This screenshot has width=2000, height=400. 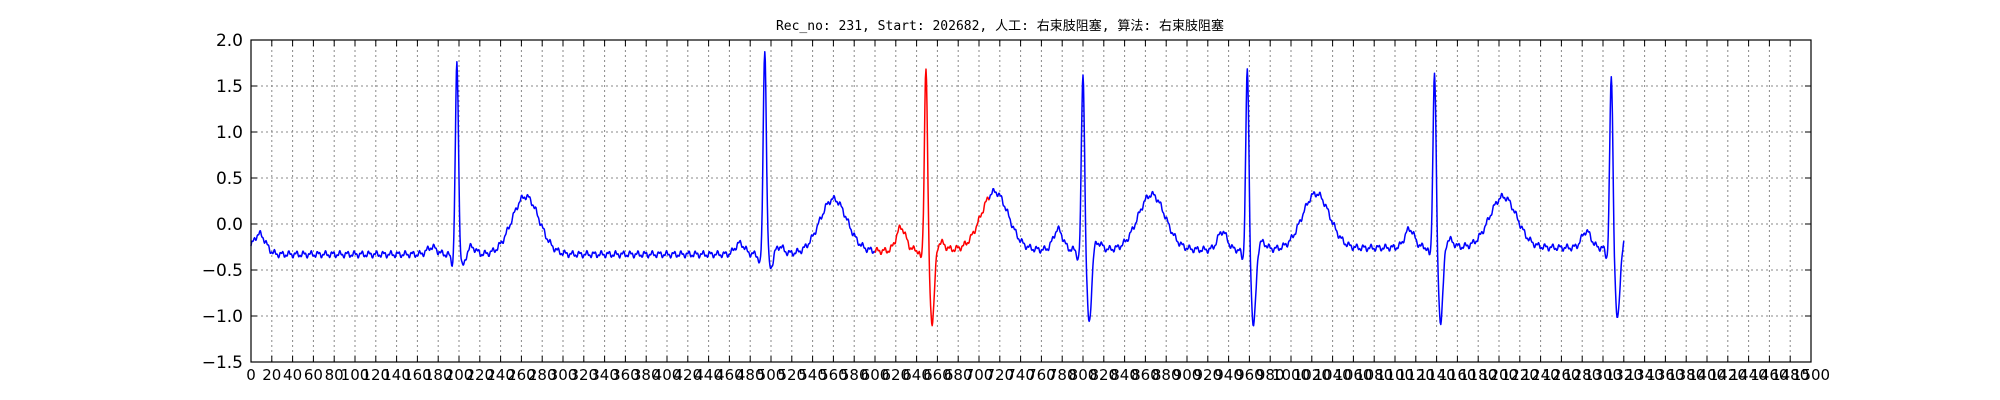 I want to click on x-tick-label: 120, so click(x=375, y=375).